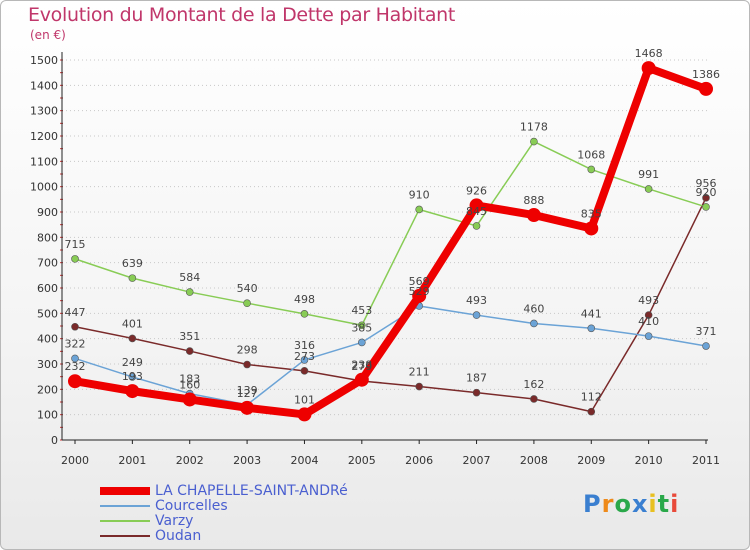 The width and height of the screenshot is (750, 550). I want to click on data-label: 529, so click(419, 291).